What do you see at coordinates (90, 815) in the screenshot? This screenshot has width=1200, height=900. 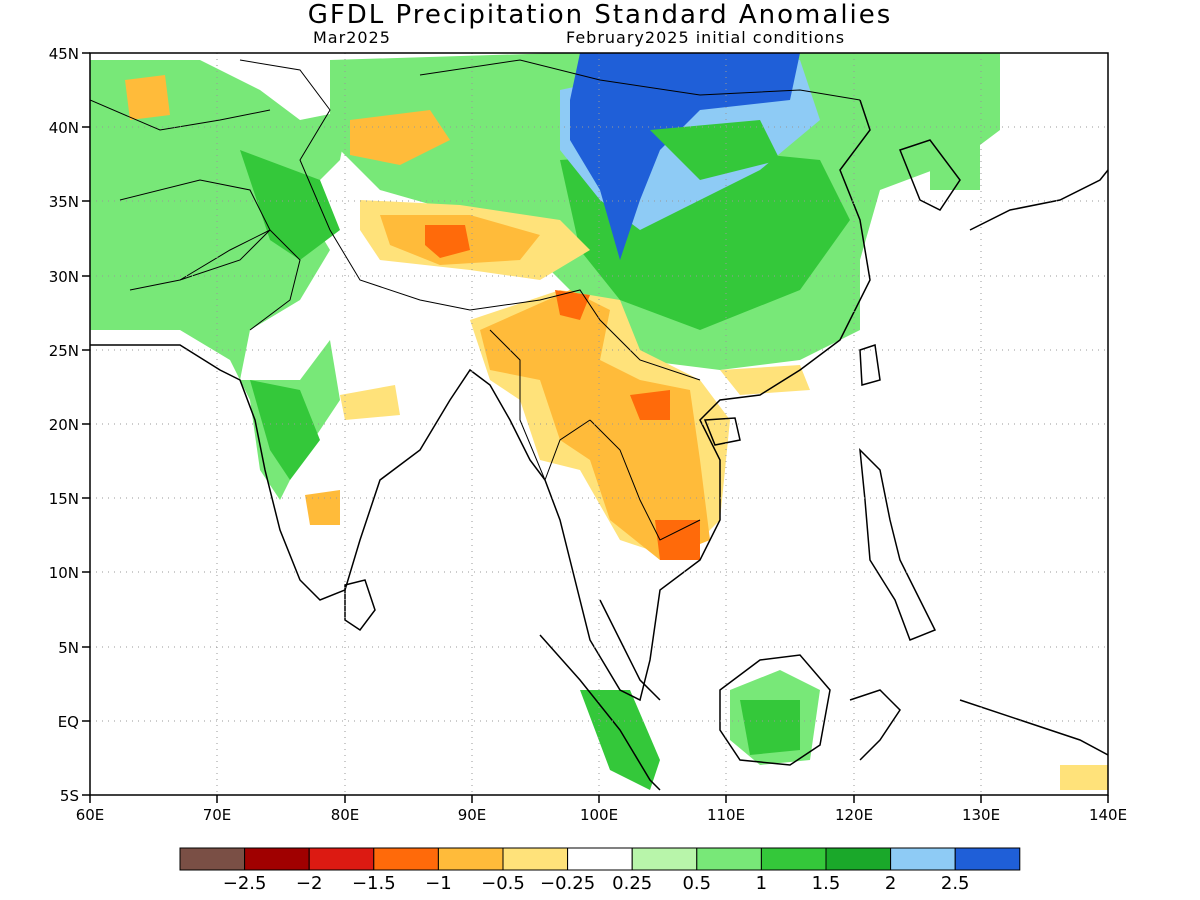 I see `lon-tick-label: 60E` at bounding box center [90, 815].